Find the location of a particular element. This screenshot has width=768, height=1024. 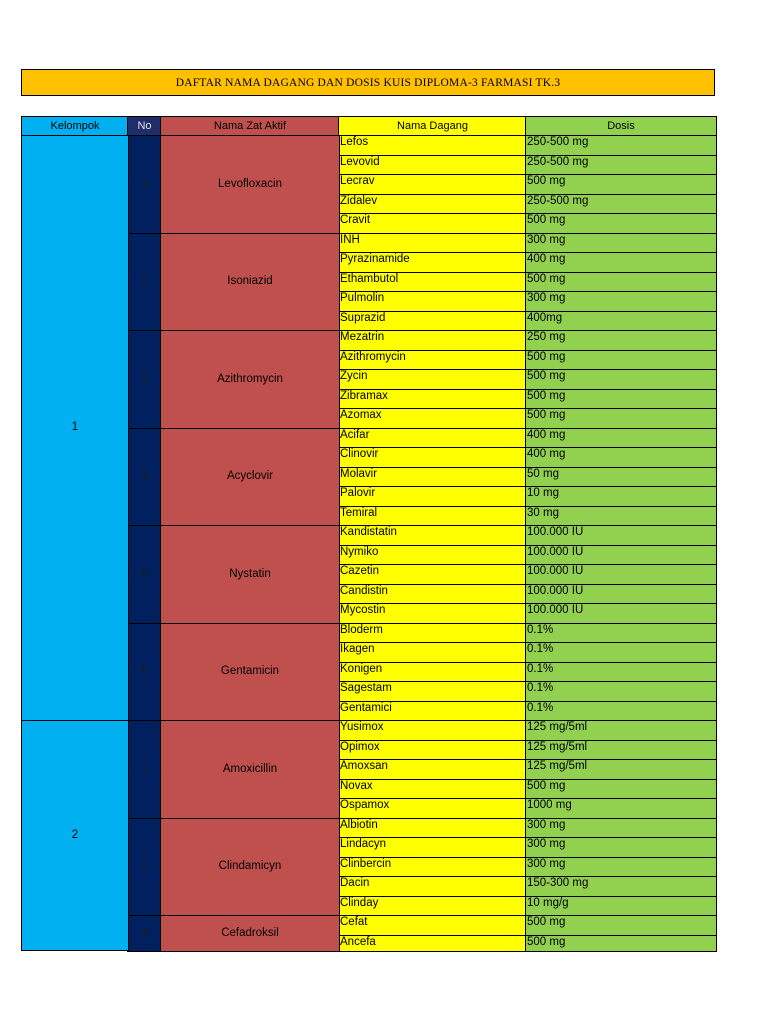

nama-dagang-cell: Bloderm is located at coordinates (432, 632).